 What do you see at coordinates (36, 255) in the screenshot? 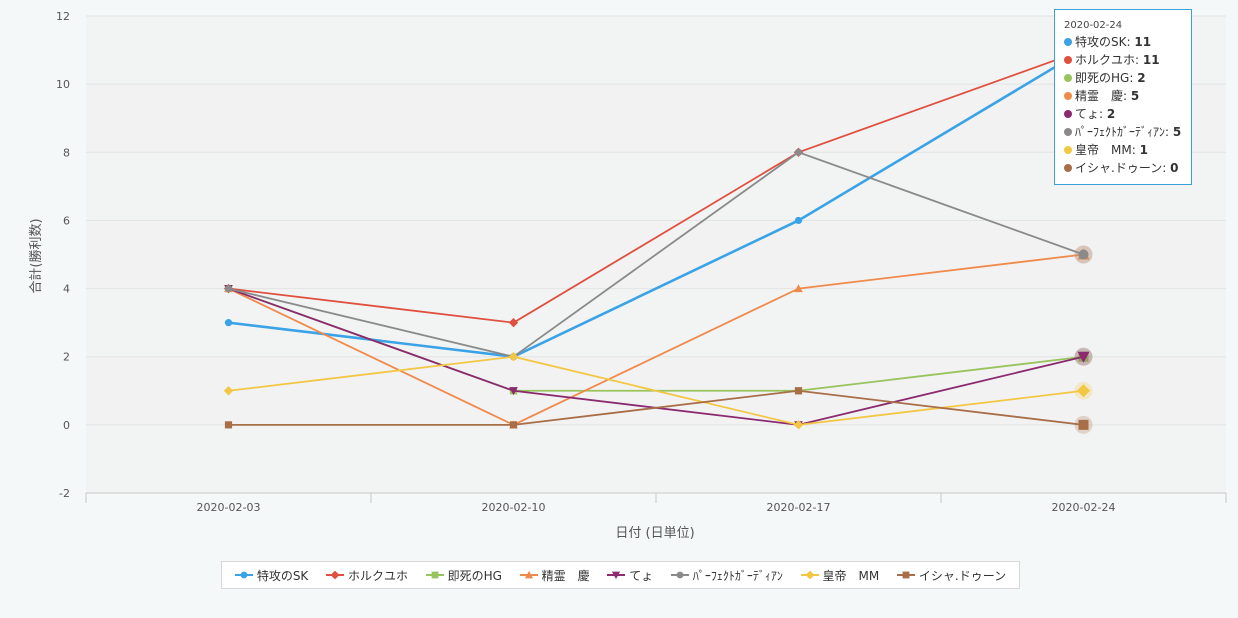
I see `y-axis-title: 合計(勝利数)` at bounding box center [36, 255].